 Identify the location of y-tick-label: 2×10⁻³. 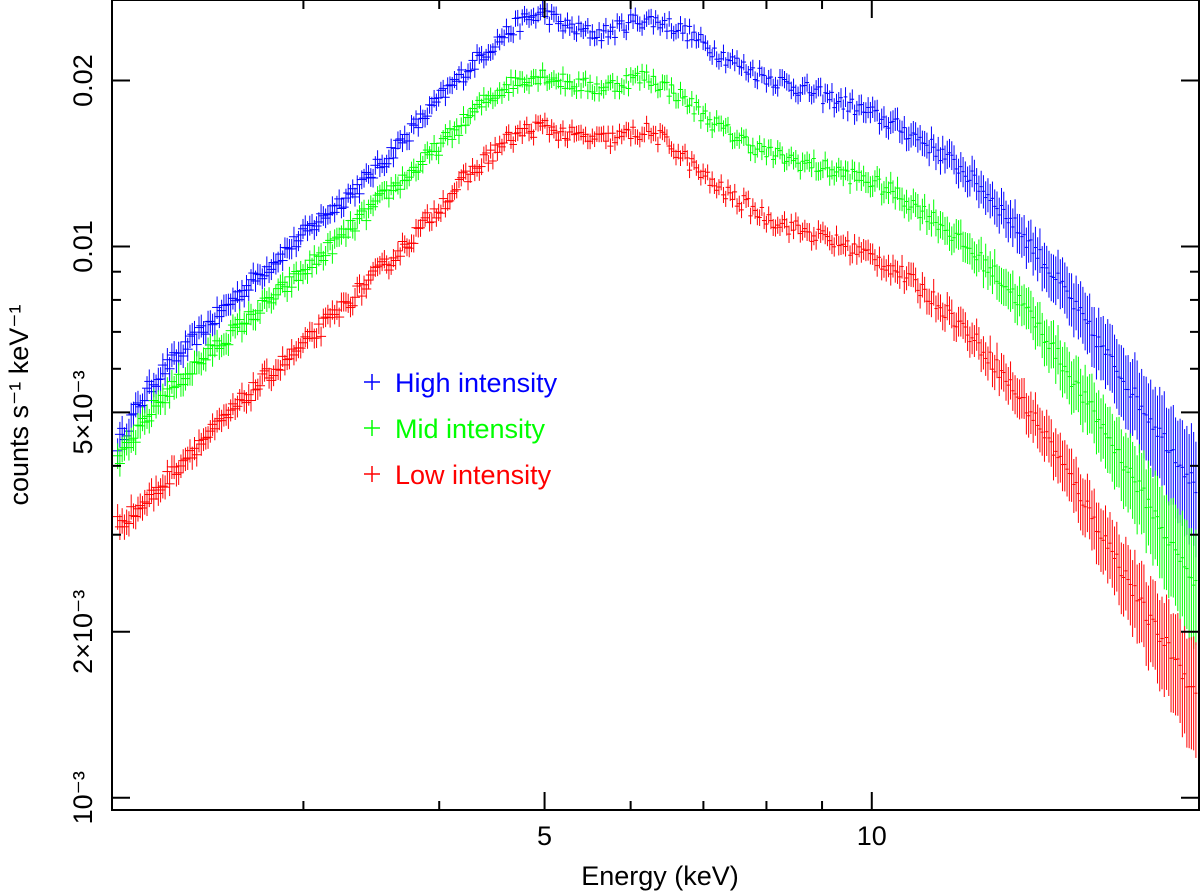
(83, 632).